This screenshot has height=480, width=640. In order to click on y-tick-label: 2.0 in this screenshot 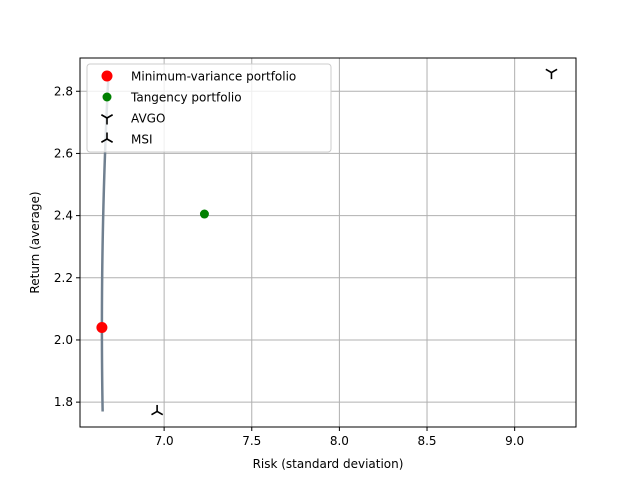, I will do `click(63, 340)`.